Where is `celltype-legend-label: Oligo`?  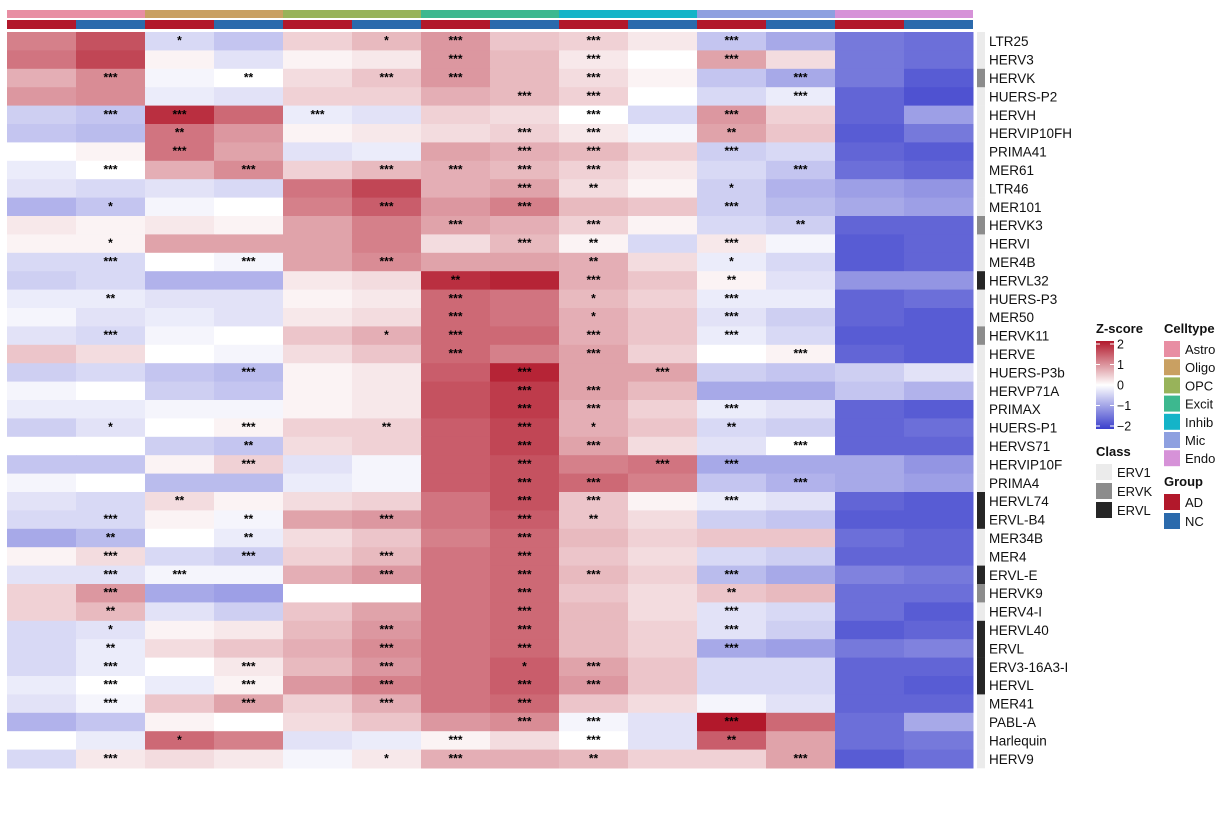
celltype-legend-label: Oligo is located at coordinates (1200, 367).